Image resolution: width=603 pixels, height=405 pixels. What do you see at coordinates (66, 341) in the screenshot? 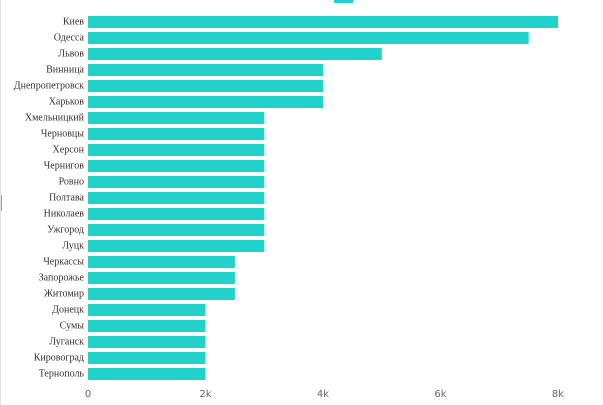
I see `y-tick-label: Луганск` at bounding box center [66, 341].